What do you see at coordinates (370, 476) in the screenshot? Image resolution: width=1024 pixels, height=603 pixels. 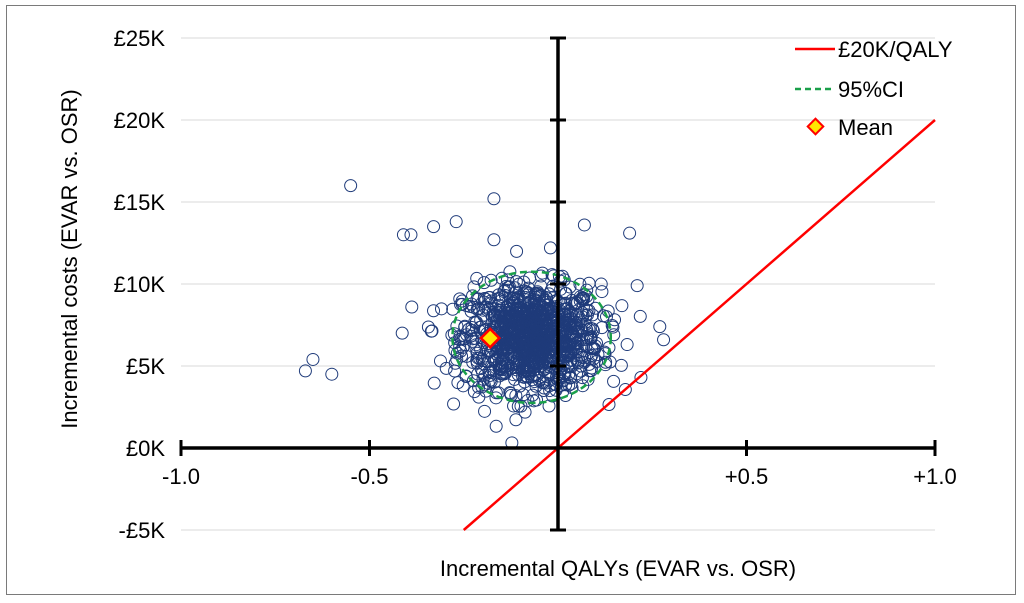 I see `x-tick-label: -0.5` at bounding box center [370, 476].